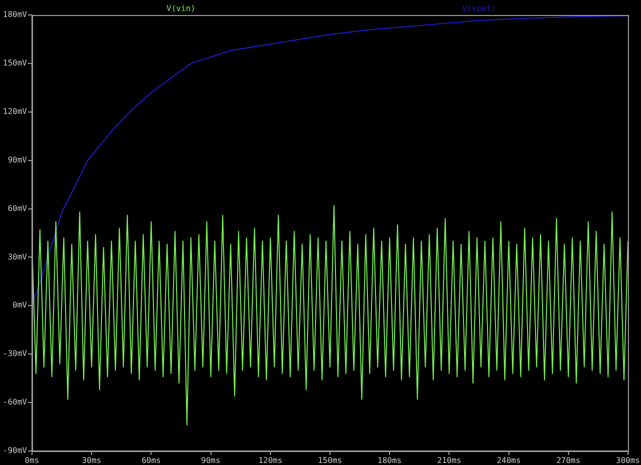  Describe the element at coordinates (152, 460) in the screenshot. I see `x-tick-label: 60ms` at that location.